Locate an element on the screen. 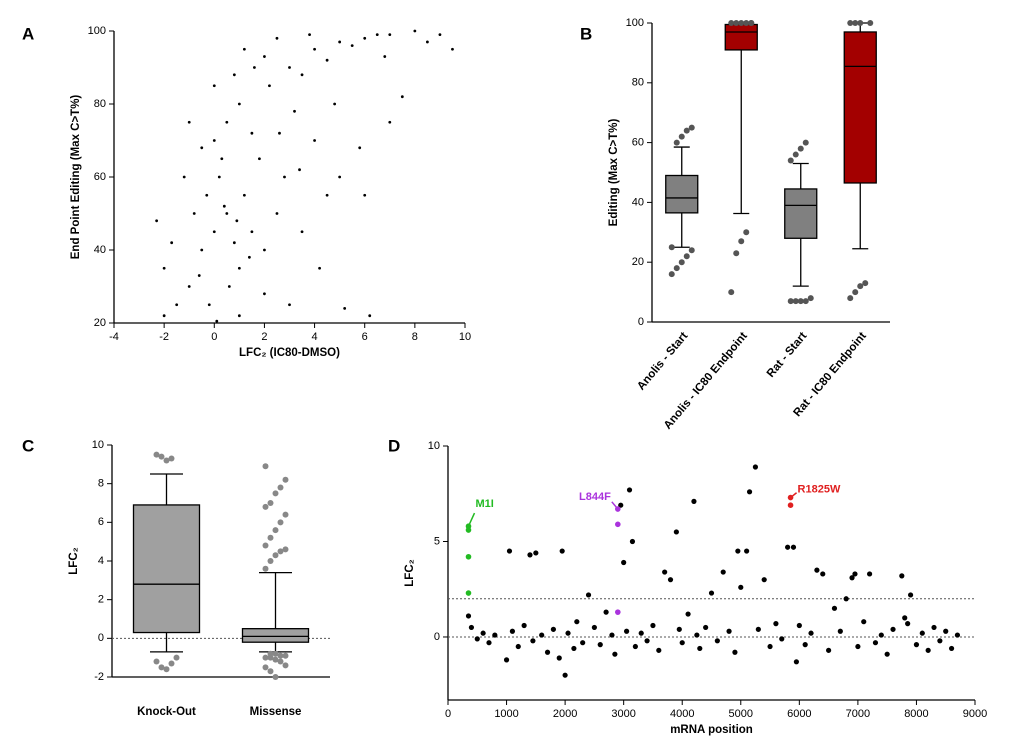 The image size is (1010, 741). x-tick-label: 3000 is located at coordinates (623, 714).